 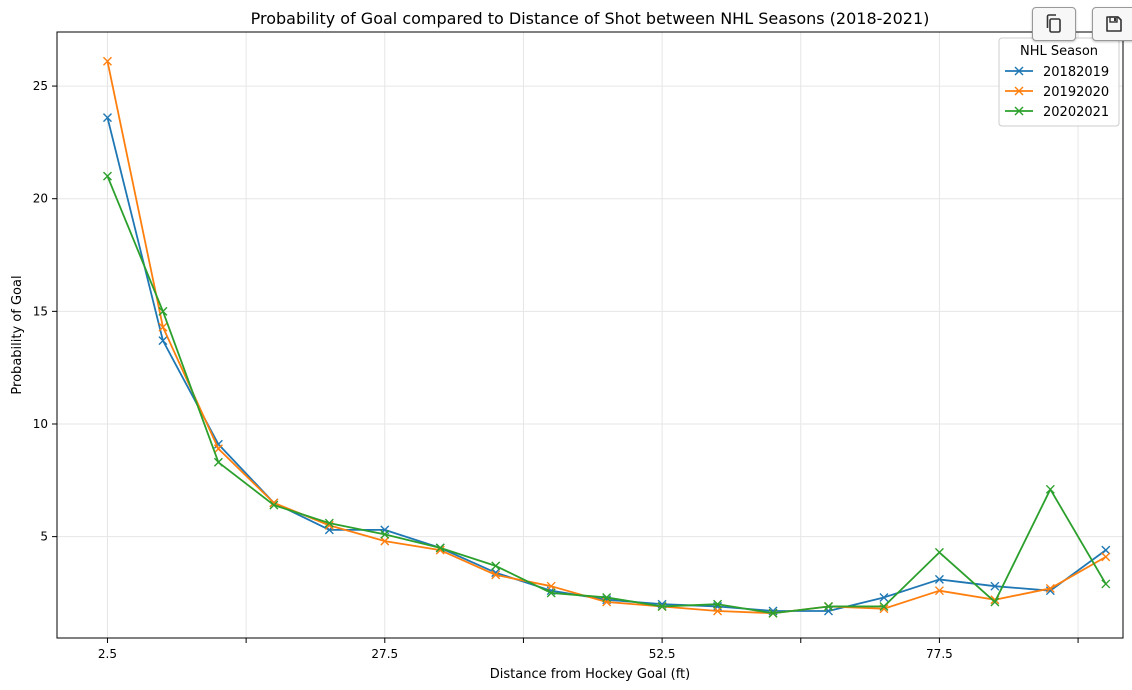 I want to click on legend-title: NHL Season, so click(x=1059, y=51).